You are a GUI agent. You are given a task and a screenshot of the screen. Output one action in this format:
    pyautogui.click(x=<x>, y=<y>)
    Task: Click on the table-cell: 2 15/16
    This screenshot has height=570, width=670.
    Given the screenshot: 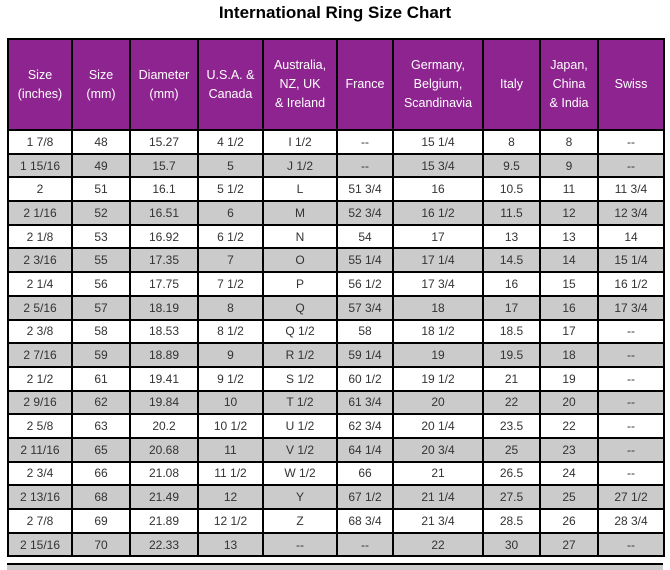 What is the action you would take?
    pyautogui.click(x=40, y=544)
    